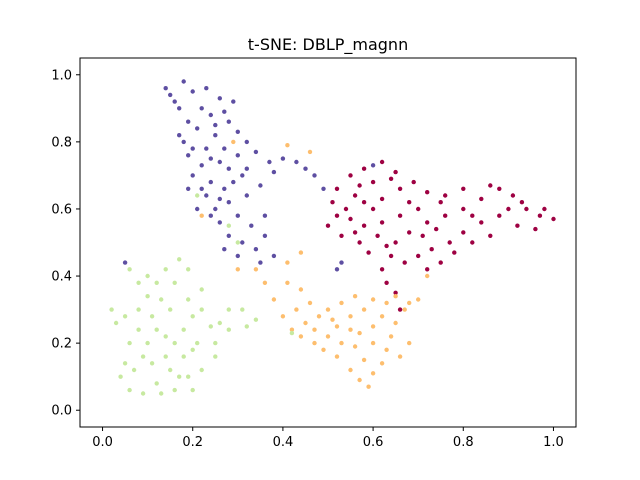 The width and height of the screenshot is (640, 480). I want to click on x-tick-label: 1.0, so click(553, 442).